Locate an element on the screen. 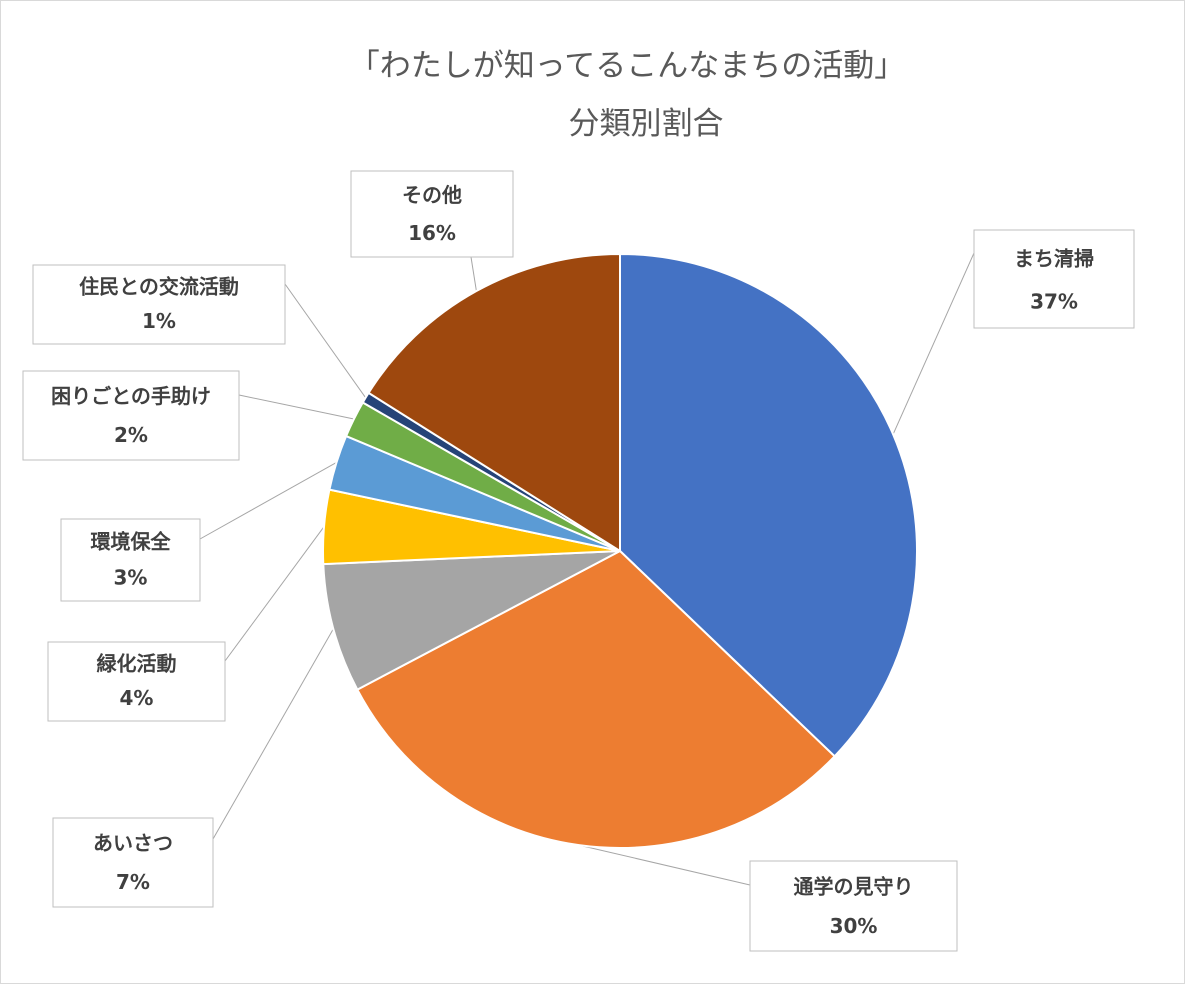 The image size is (1185, 984). data-label-category: 緑化活動 is located at coordinates (137, 663).